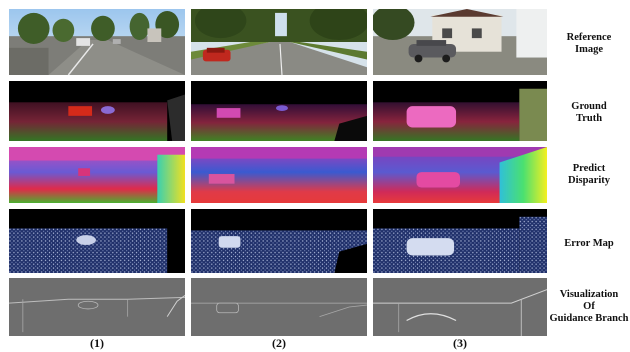  Describe the element at coordinates (589, 306) in the screenshot. I see `row-label-guidance-visualization: Visualization Of Guidance Branch` at that location.